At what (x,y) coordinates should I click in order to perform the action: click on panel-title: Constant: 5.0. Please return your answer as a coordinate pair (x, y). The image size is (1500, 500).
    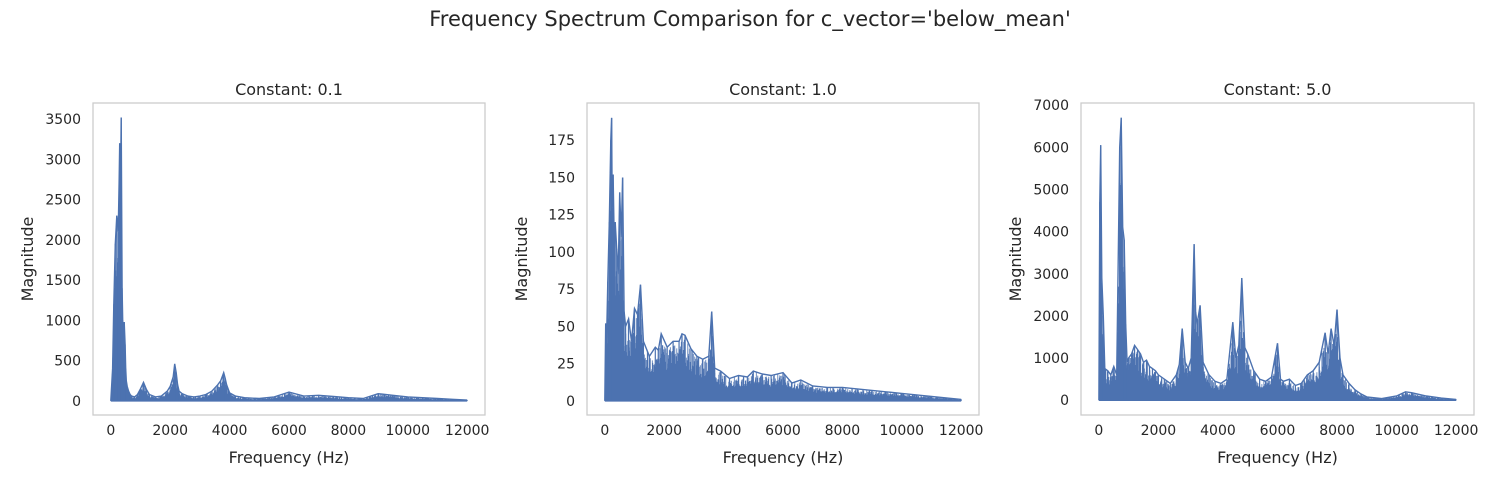
    Looking at the image, I should click on (1278, 89).